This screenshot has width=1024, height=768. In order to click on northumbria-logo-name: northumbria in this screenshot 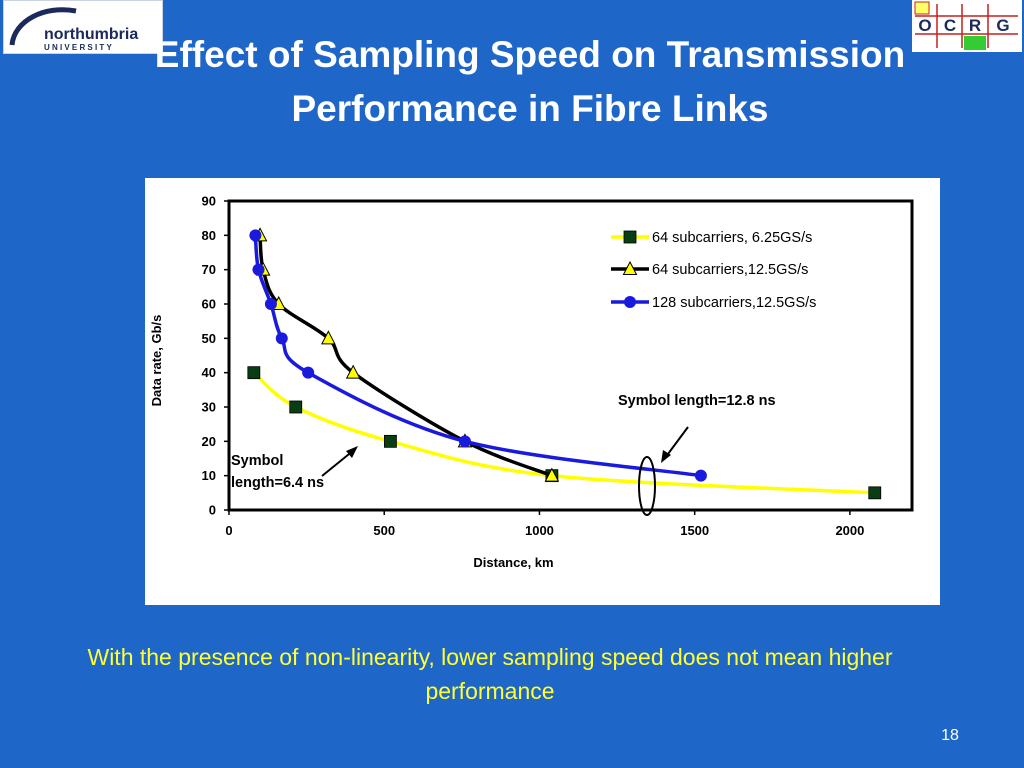, I will do `click(91, 34)`.